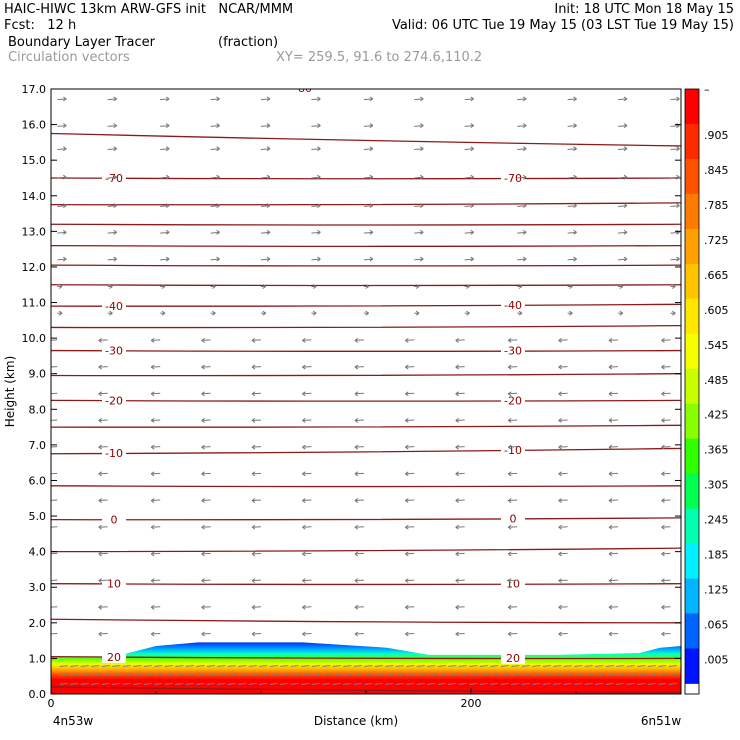 The width and height of the screenshot is (740, 740). I want to click on y-tick-label: 7.0, so click(38, 445).